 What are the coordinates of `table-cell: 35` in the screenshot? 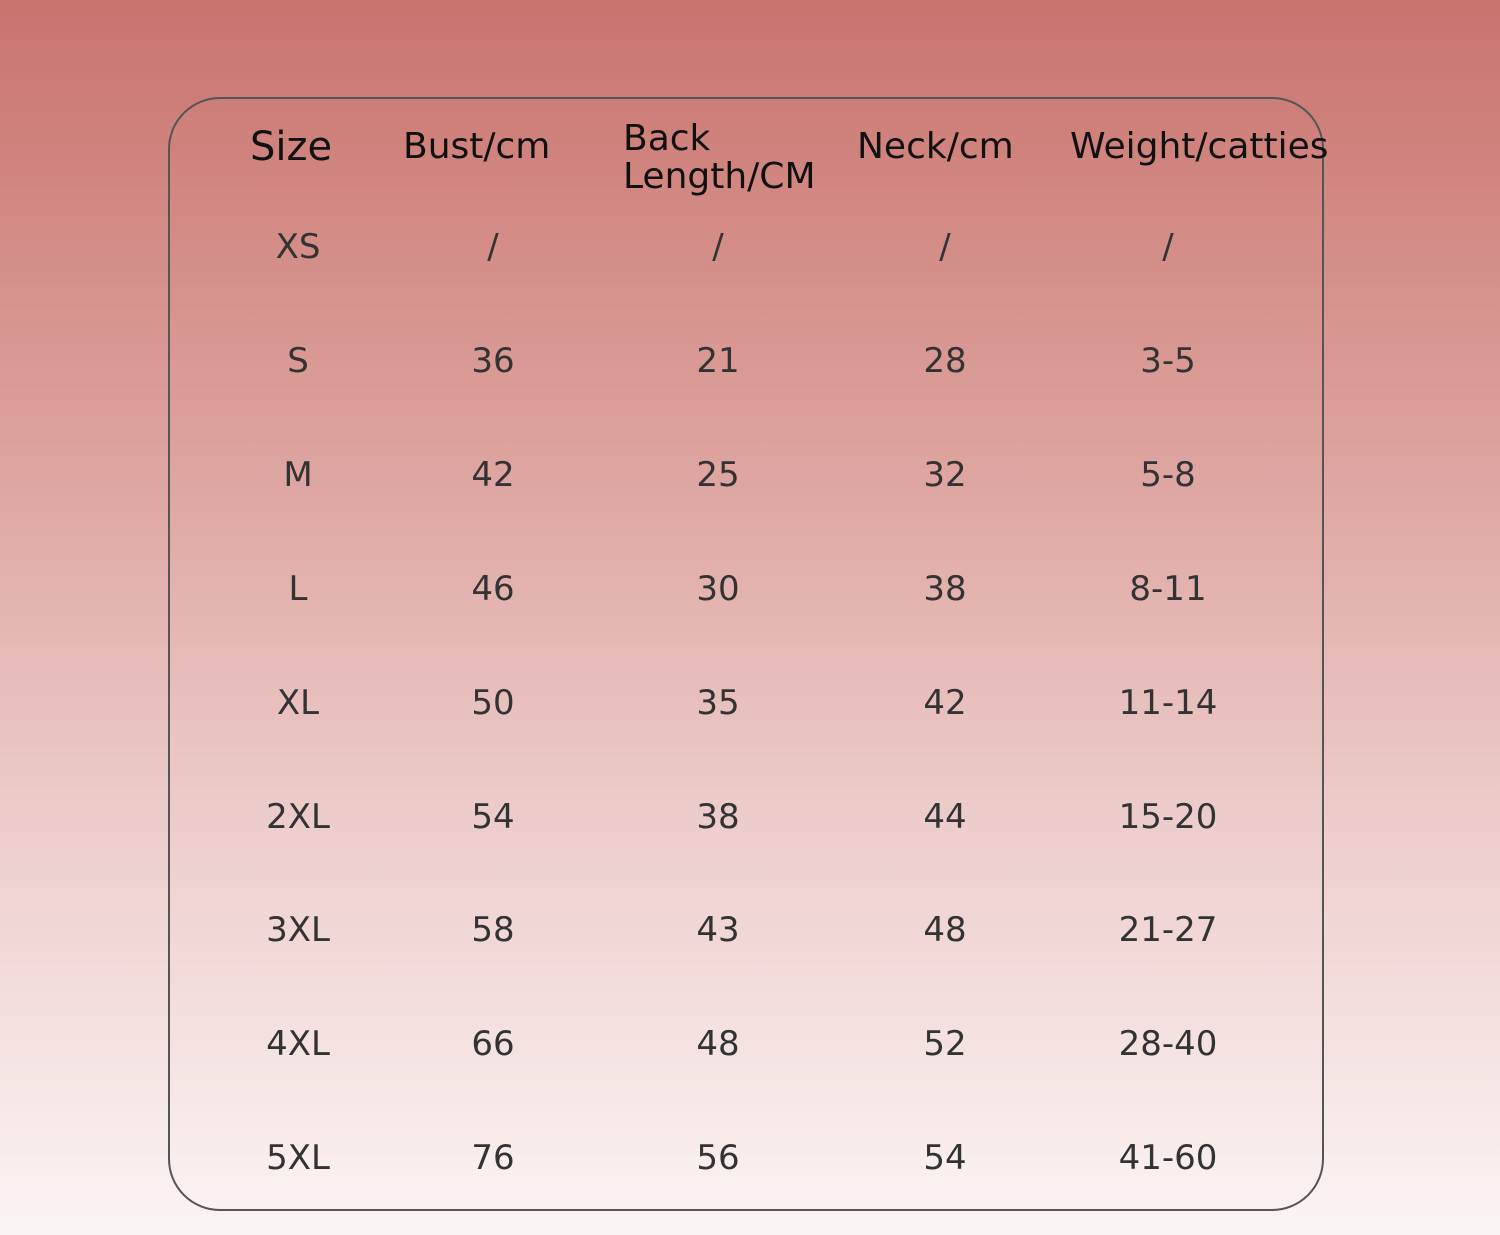 It's located at (718, 702).